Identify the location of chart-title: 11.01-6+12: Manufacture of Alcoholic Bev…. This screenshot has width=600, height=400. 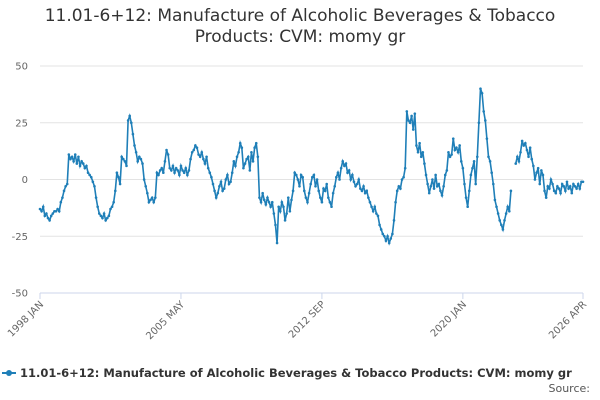
(300, 26).